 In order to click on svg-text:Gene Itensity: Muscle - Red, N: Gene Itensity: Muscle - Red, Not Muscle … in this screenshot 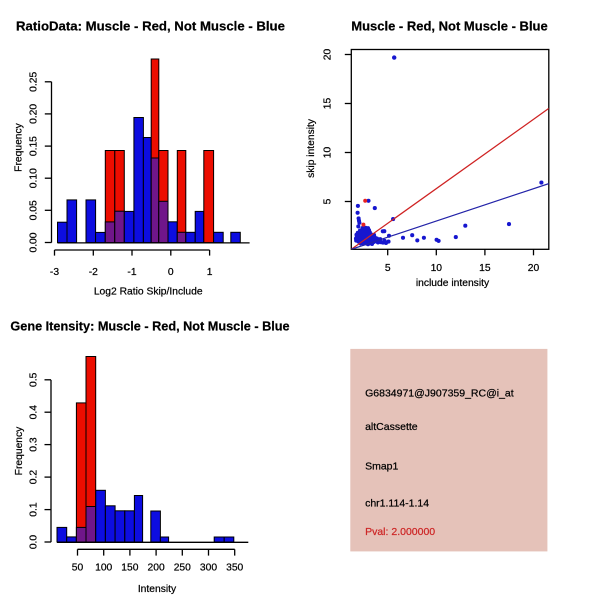, I will do `click(149, 326)`.